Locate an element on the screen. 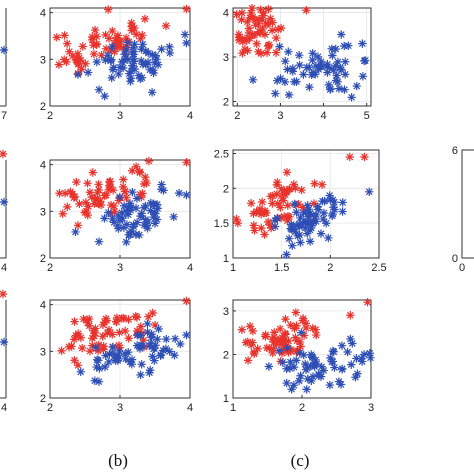  y-tick-label: 4 is located at coordinates (226, 13).